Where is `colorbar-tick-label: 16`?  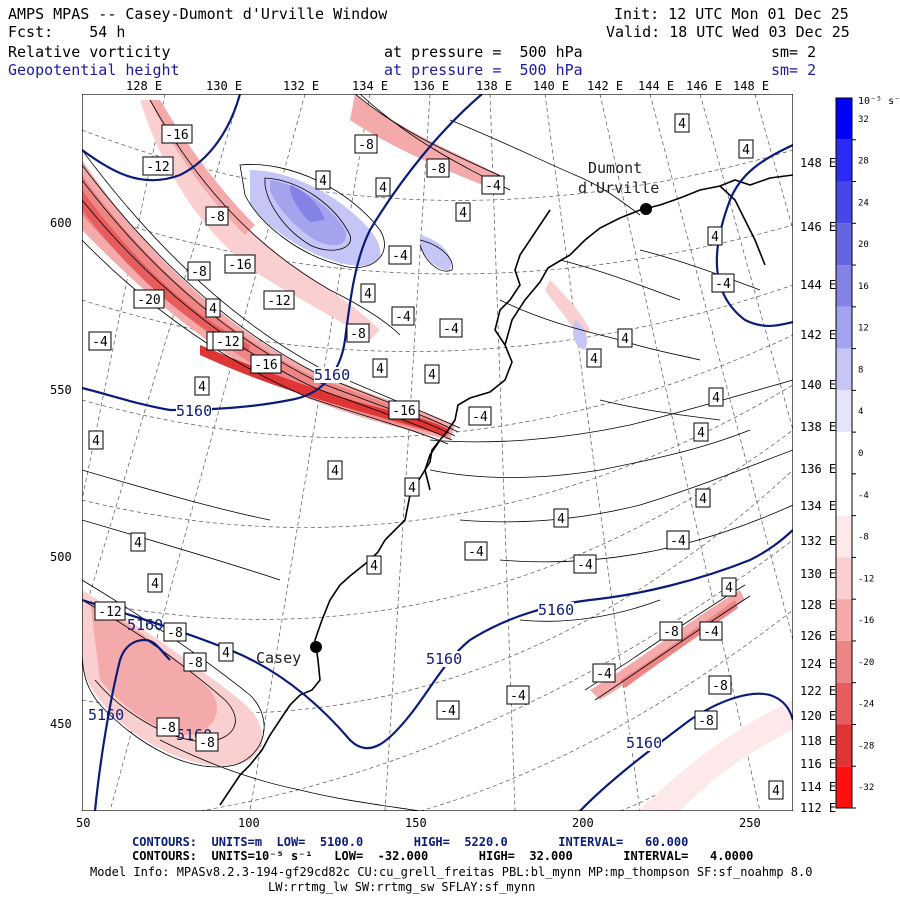
colorbar-tick-label: 16 is located at coordinates (863, 287).